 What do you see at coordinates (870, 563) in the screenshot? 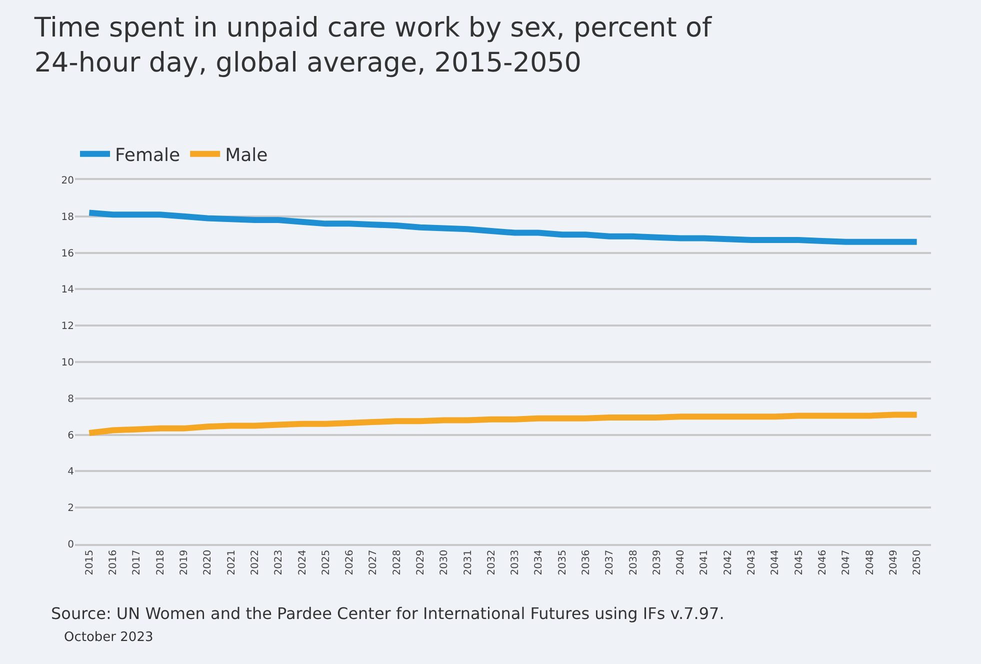
I see `x-tick-label: 2048` at bounding box center [870, 563].